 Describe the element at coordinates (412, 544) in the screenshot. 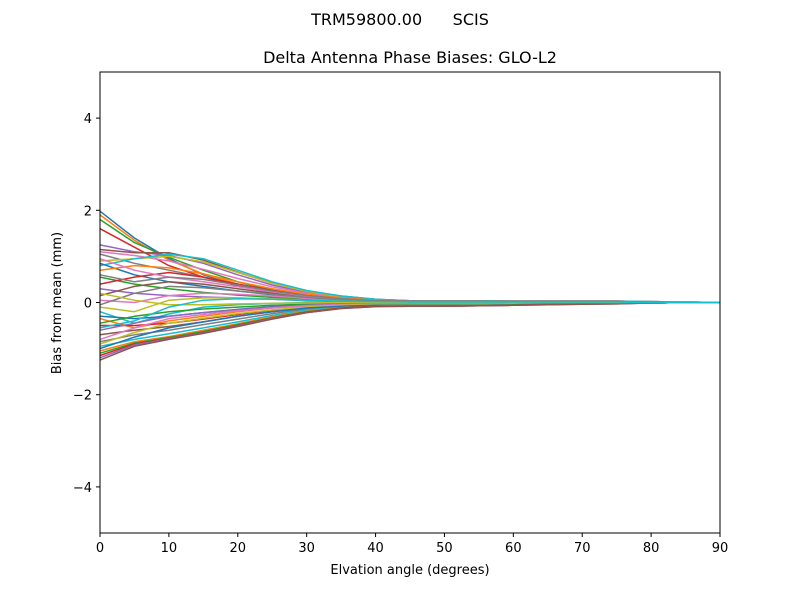

I see `x-axis-ticks: 0 10 20 30 40 50 60 70 80 90` at that location.